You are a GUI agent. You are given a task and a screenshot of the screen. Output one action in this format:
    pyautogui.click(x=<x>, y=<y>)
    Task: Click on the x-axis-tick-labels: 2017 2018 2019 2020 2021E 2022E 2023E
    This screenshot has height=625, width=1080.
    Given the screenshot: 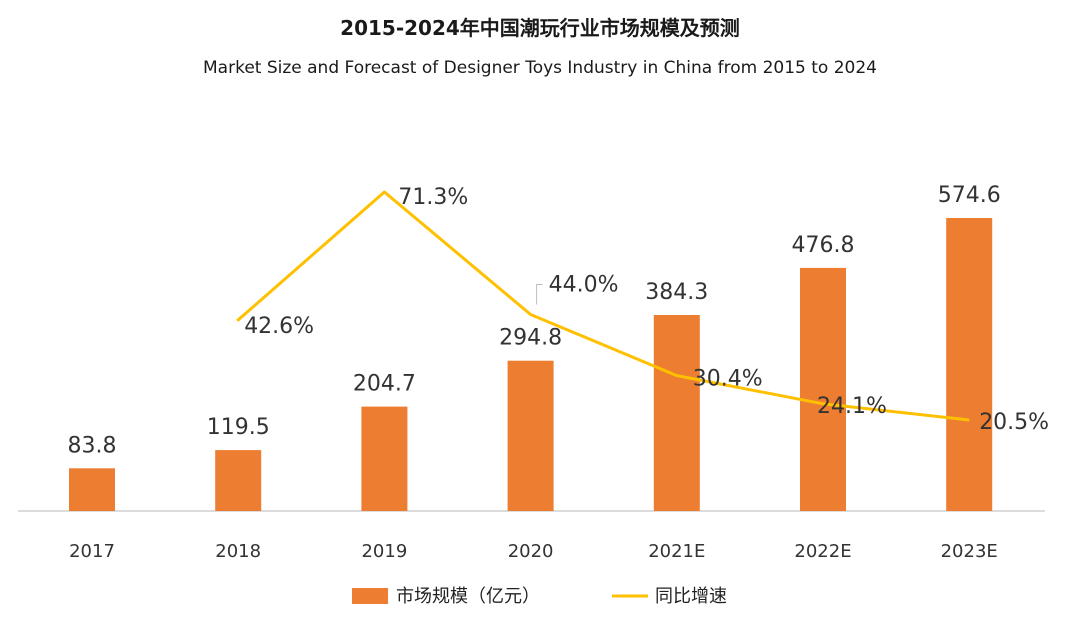 What is the action you would take?
    pyautogui.click(x=533, y=551)
    